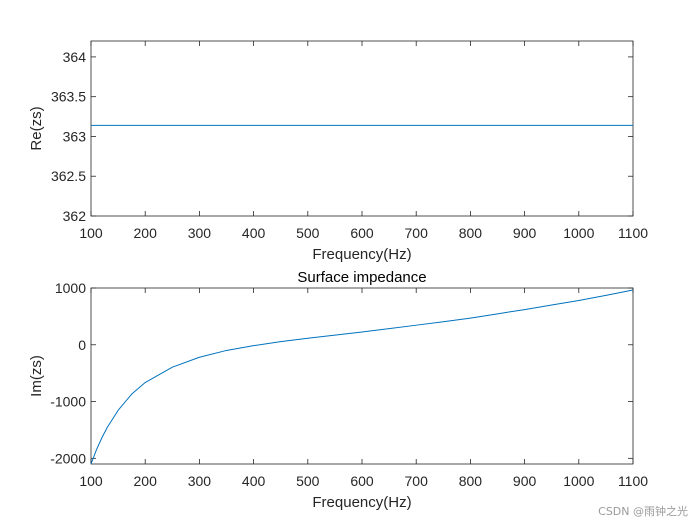  I want to click on y-tick-label: -2000, so click(68, 458).